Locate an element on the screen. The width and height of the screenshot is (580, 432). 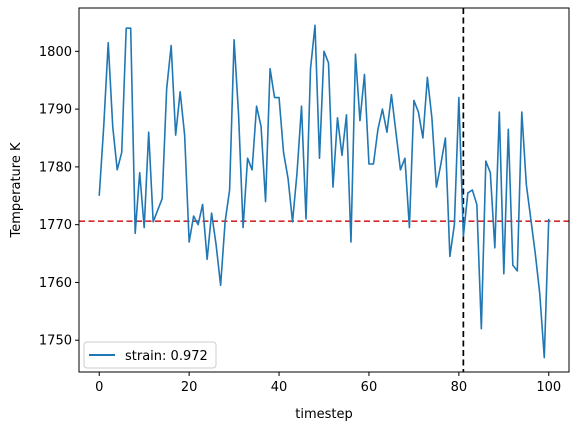
x-tick-label: 0 is located at coordinates (99, 387).